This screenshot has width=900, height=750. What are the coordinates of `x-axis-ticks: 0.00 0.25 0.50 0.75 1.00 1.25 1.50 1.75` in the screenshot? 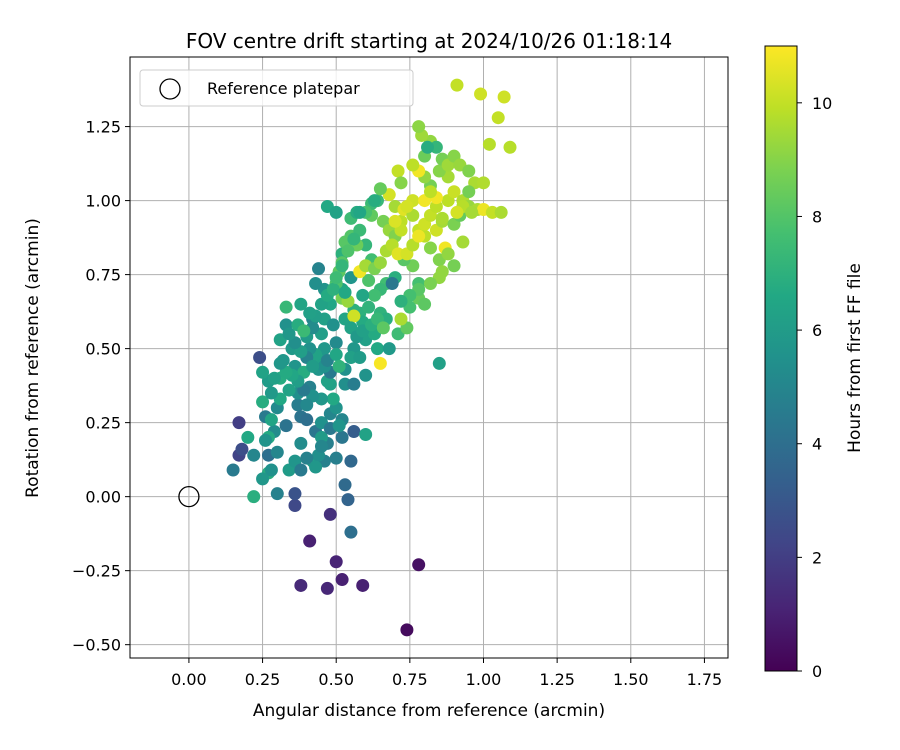 It's located at (446, 673).